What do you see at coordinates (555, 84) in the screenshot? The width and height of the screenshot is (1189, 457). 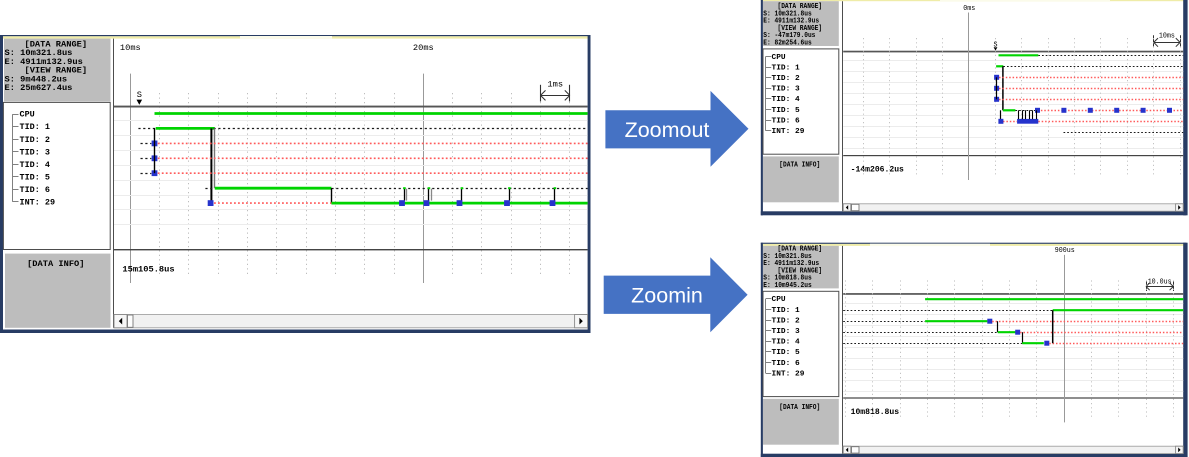 I see `svg-text: 1ms` at bounding box center [555, 84].